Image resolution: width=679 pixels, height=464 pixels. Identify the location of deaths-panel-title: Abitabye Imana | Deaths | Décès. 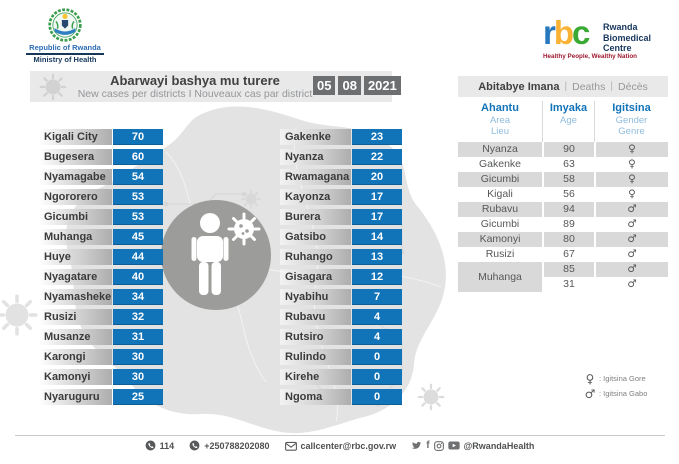
(563, 86).